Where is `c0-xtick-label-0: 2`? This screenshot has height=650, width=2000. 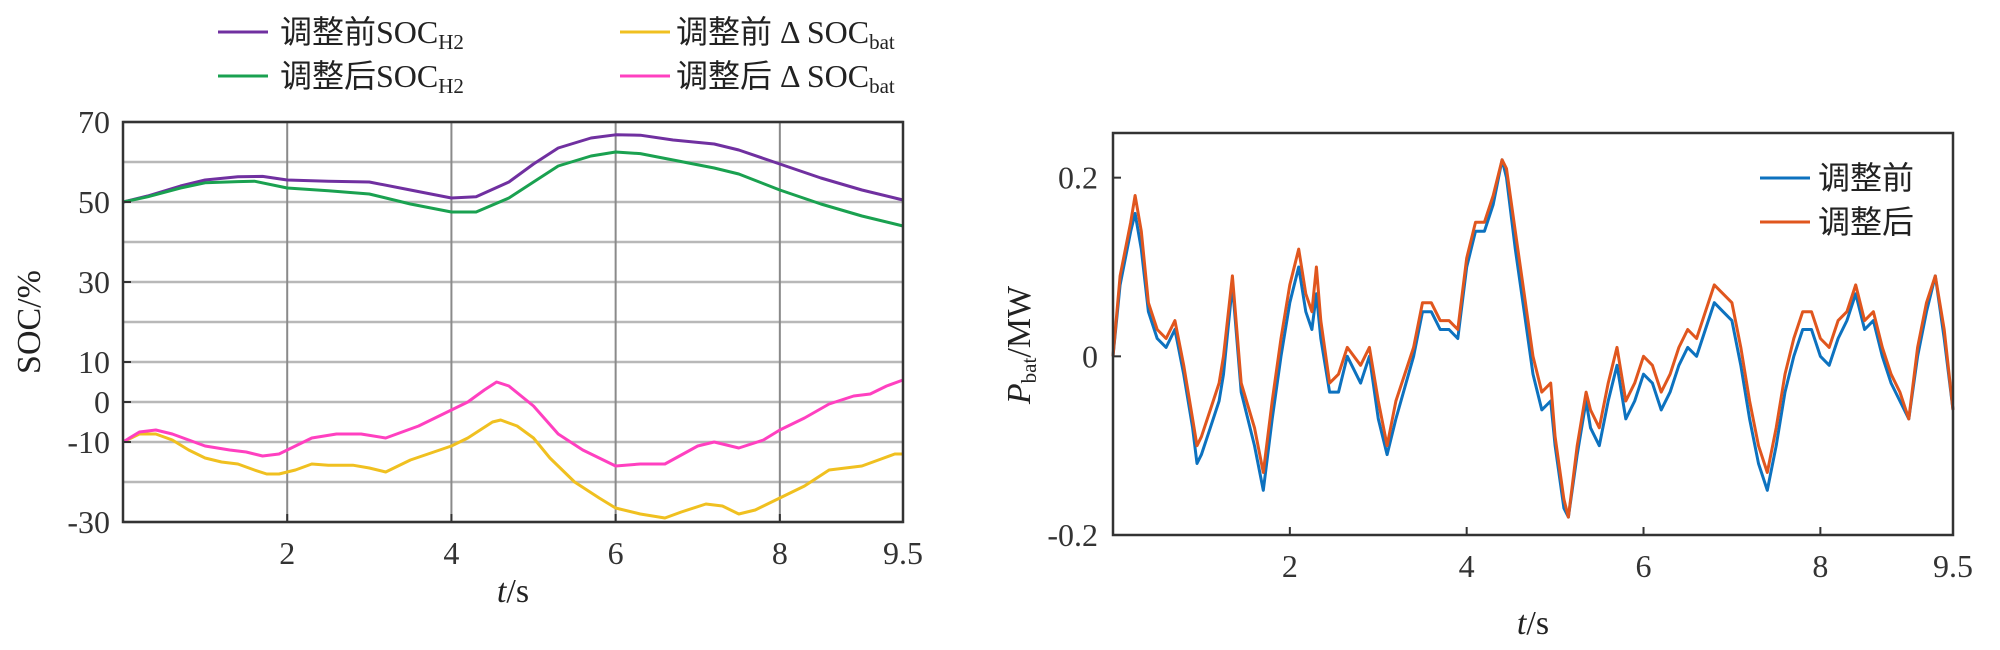 c0-xtick-label-0: 2 is located at coordinates (287, 553).